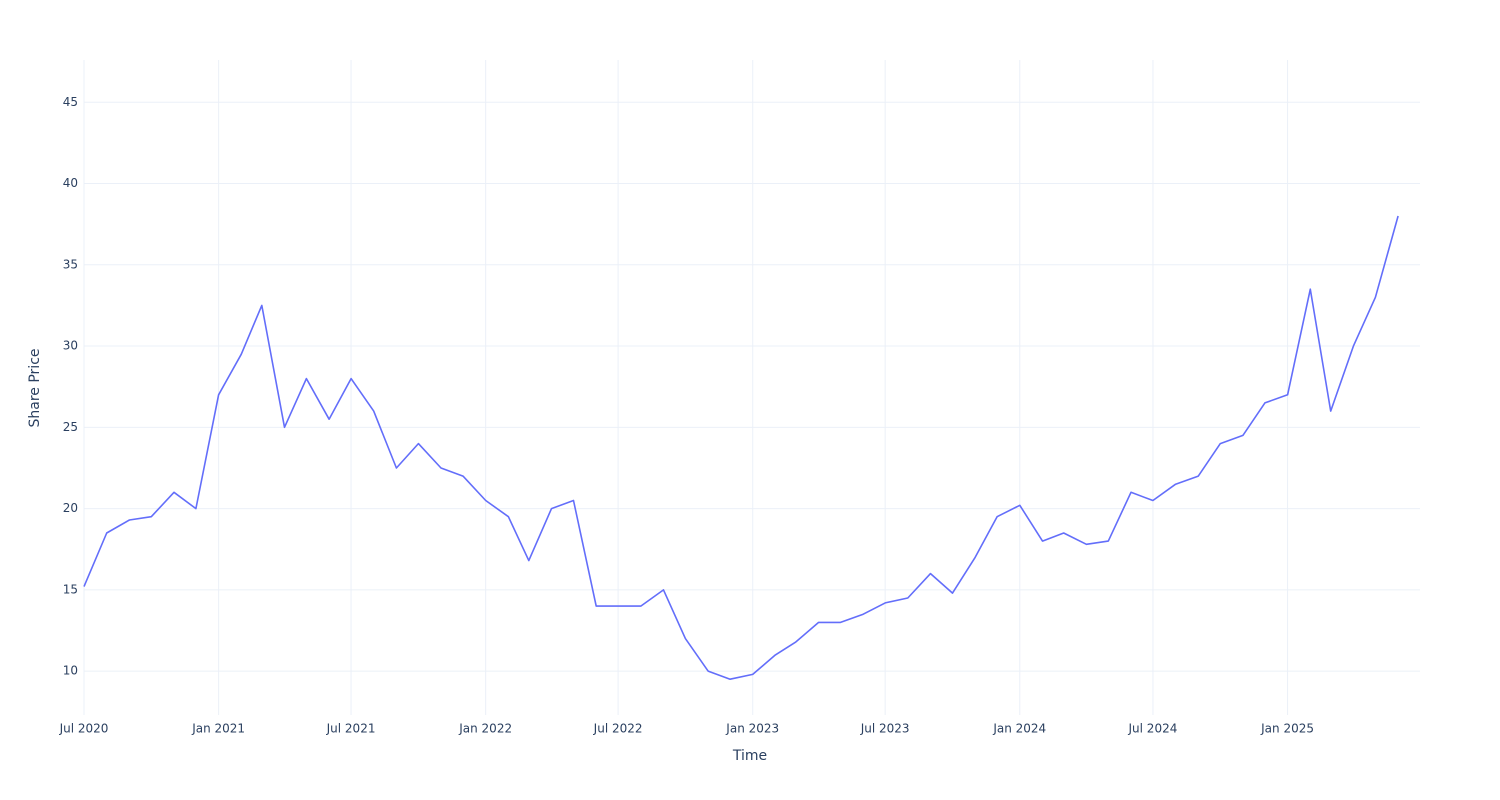  What do you see at coordinates (70, 346) in the screenshot?
I see `y-tick-label: 30` at bounding box center [70, 346].